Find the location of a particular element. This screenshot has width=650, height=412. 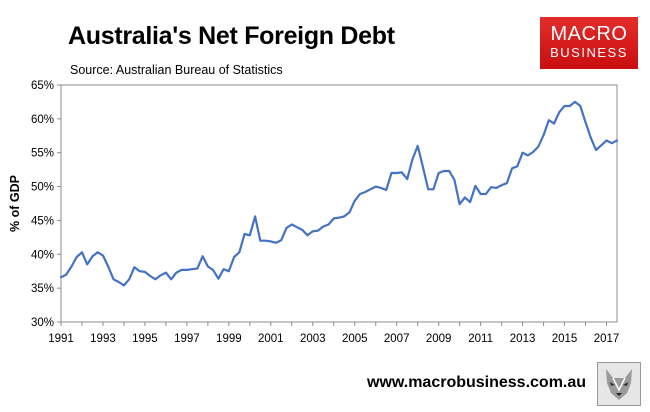

logo-line-2: BUSINESS is located at coordinates (589, 52).